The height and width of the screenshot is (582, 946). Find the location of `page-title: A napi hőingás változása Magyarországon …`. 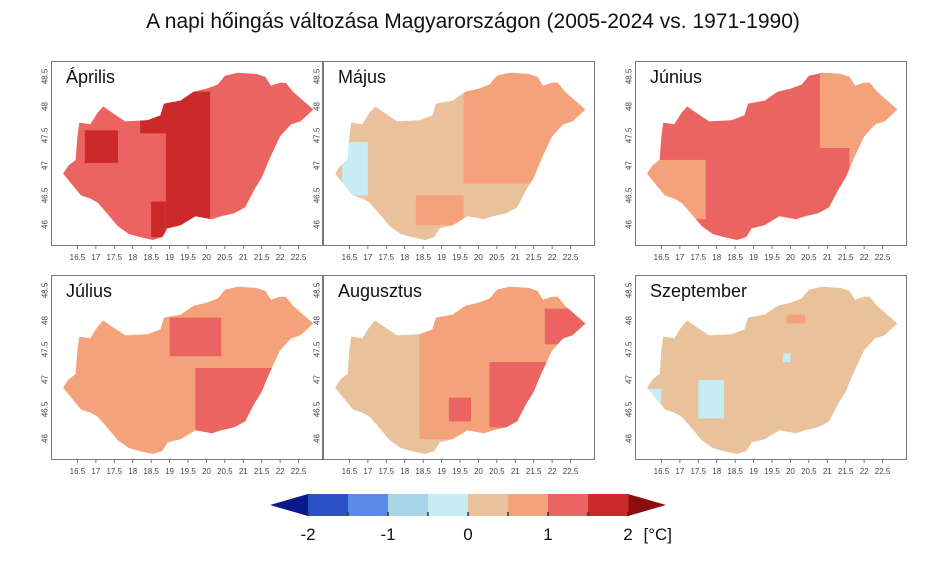

page-title: A napi hőingás változása Magyarországon … is located at coordinates (473, 21).